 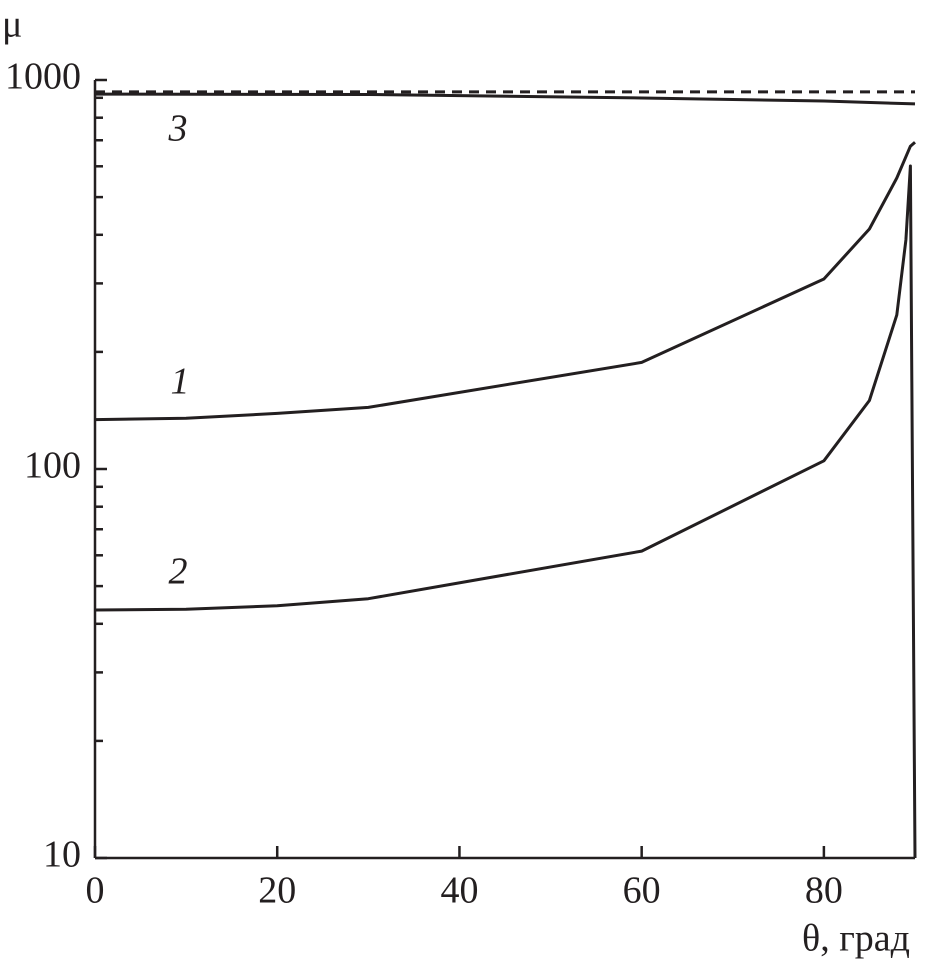 What do you see at coordinates (180, 382) in the screenshot?
I see `series-label: 1` at bounding box center [180, 382].